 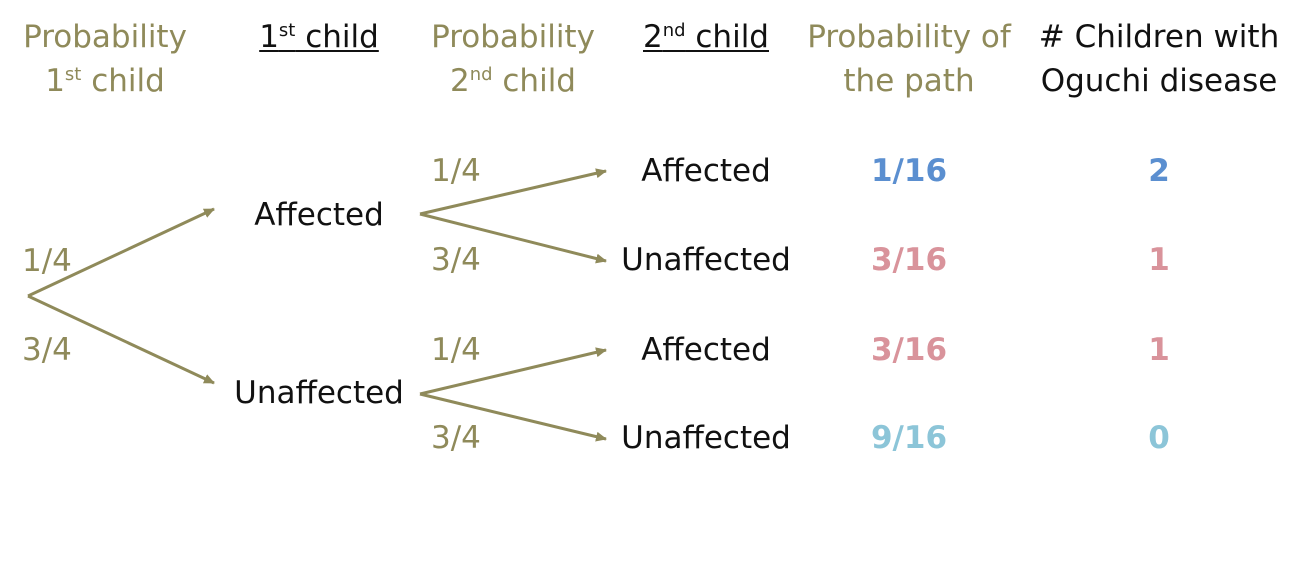 What do you see at coordinates (513, 37) in the screenshot?
I see `header-prob-second-line1: Probability` at bounding box center [513, 37].